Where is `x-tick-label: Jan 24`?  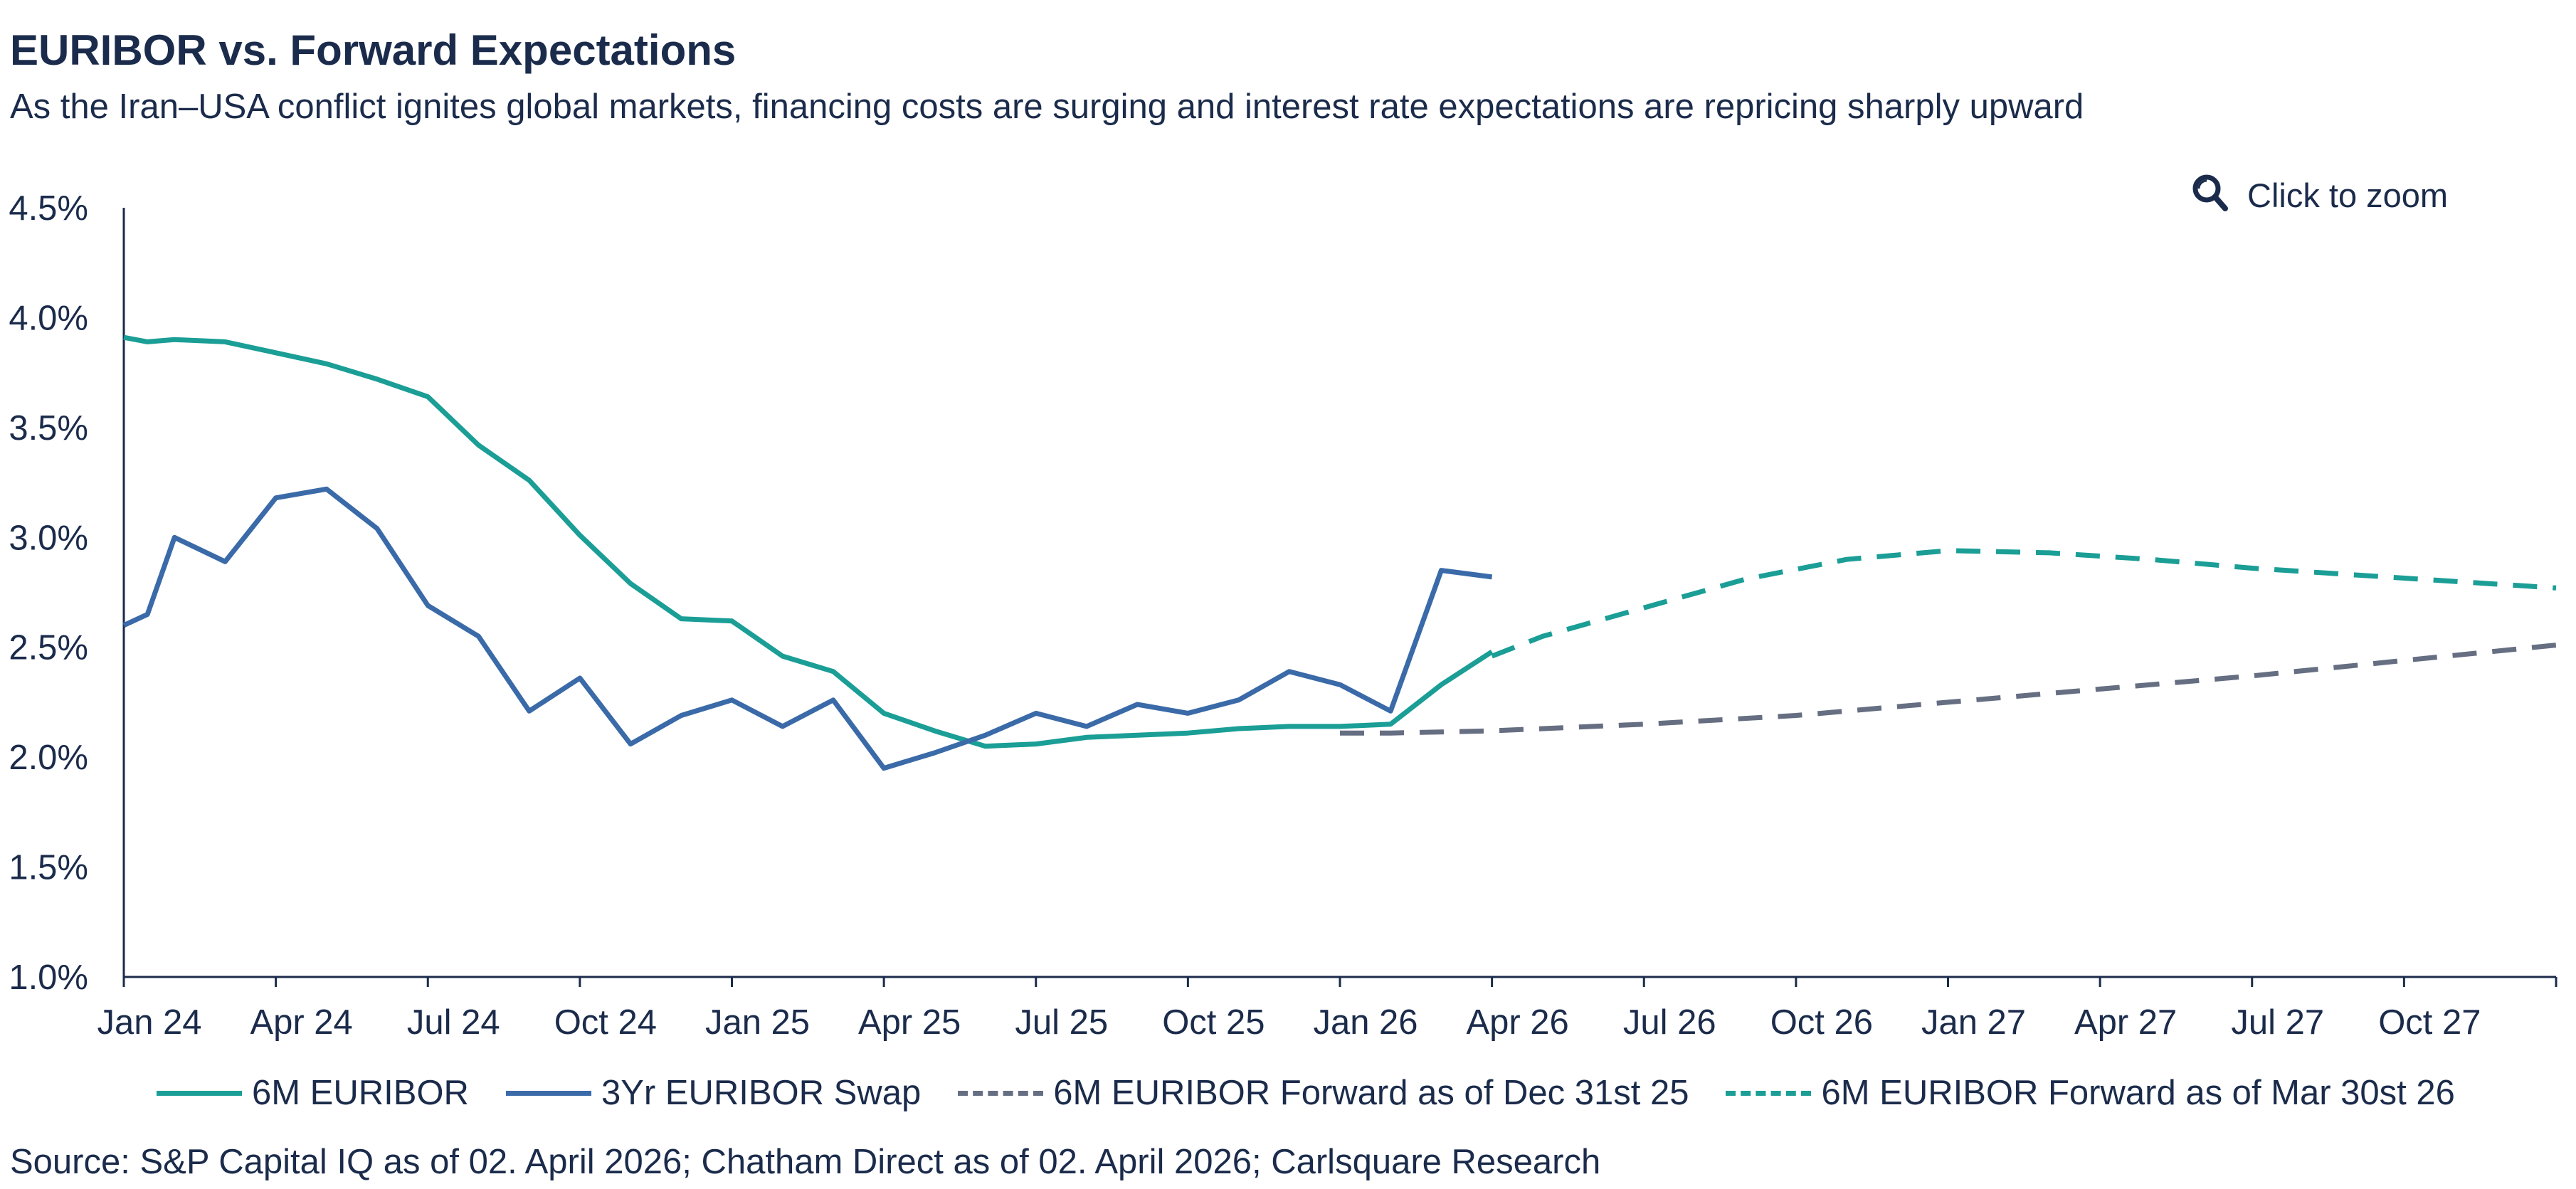 x-tick-label: Jan 24 is located at coordinates (149, 1023).